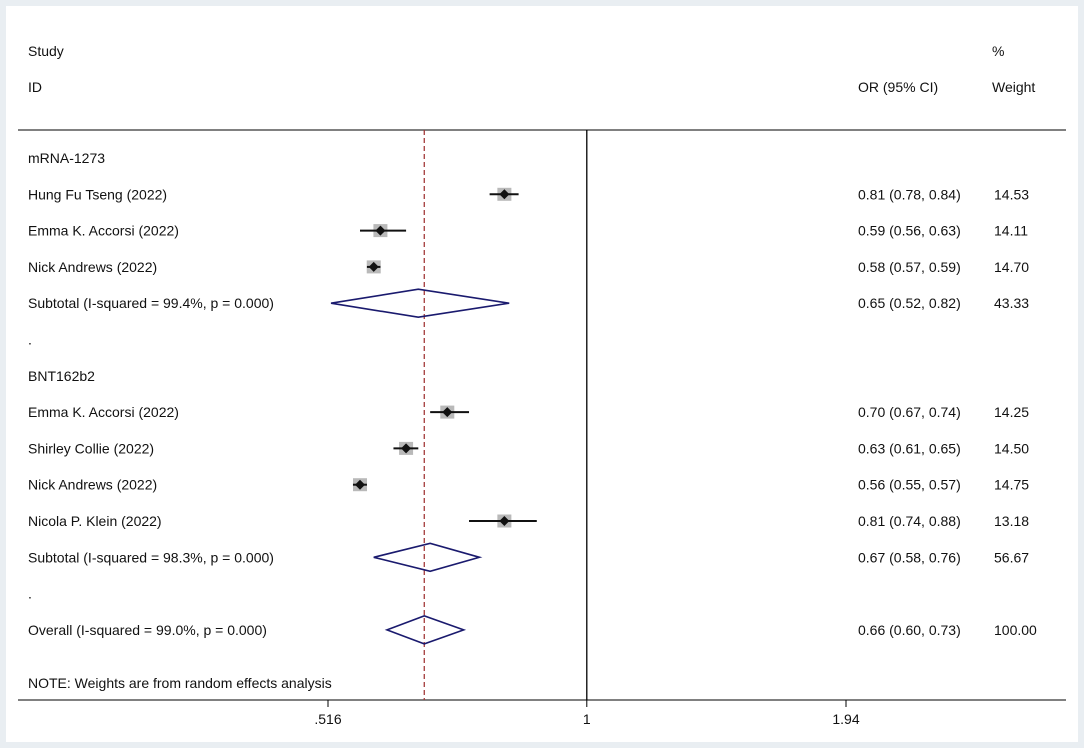  What do you see at coordinates (151, 303) in the screenshot?
I see `subtotal-label: Subtotal (I-squared = 99.4%, p = 0.000)` at bounding box center [151, 303].